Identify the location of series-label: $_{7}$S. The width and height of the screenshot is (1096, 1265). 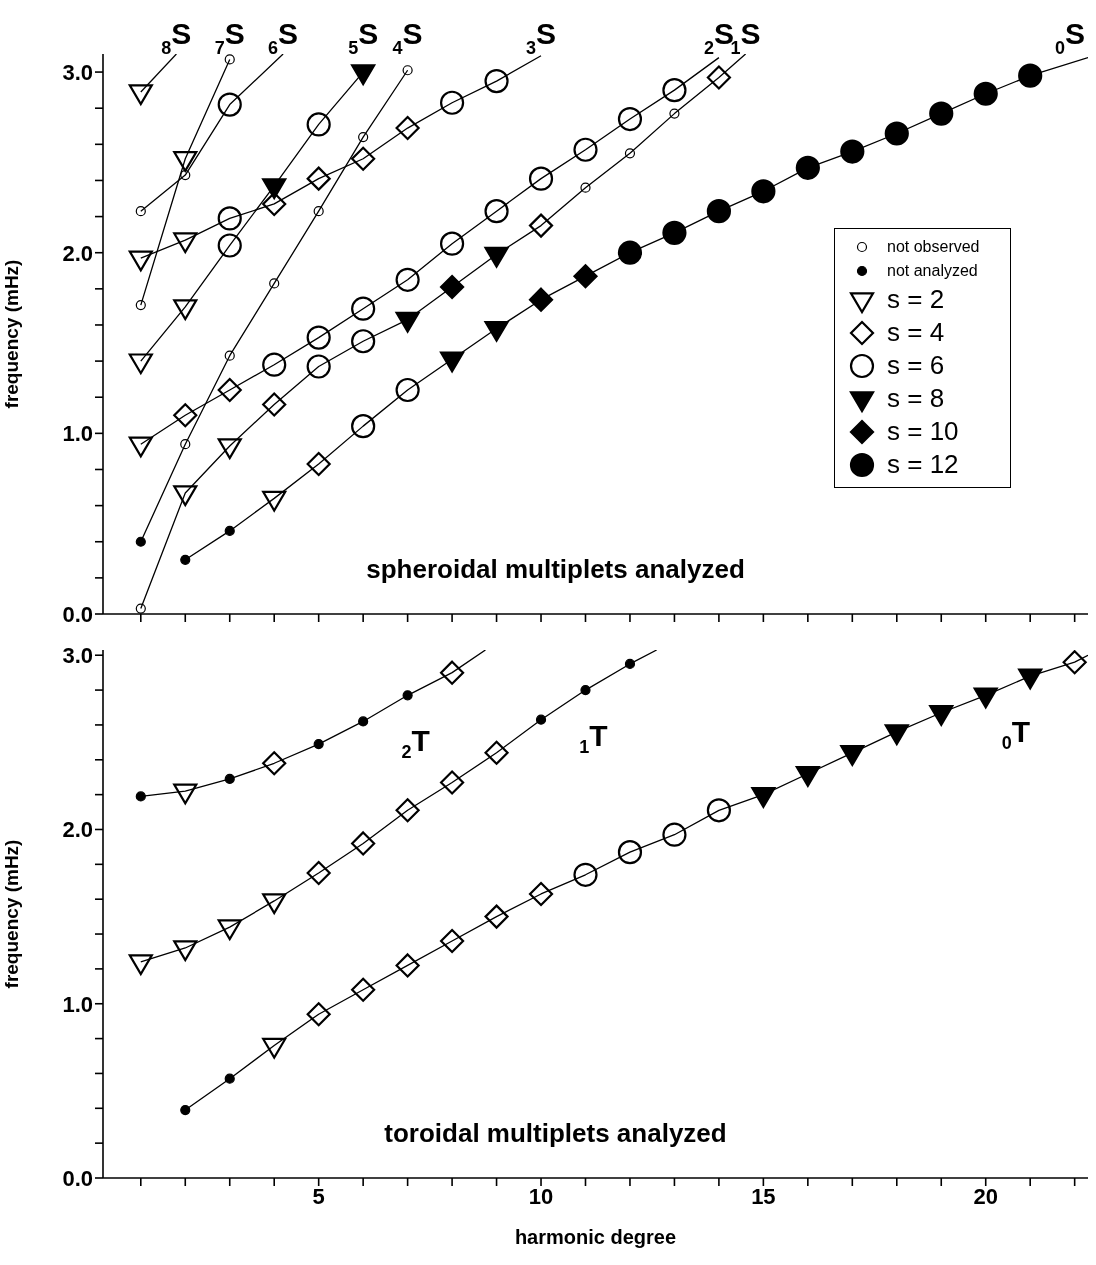
(229, 37).